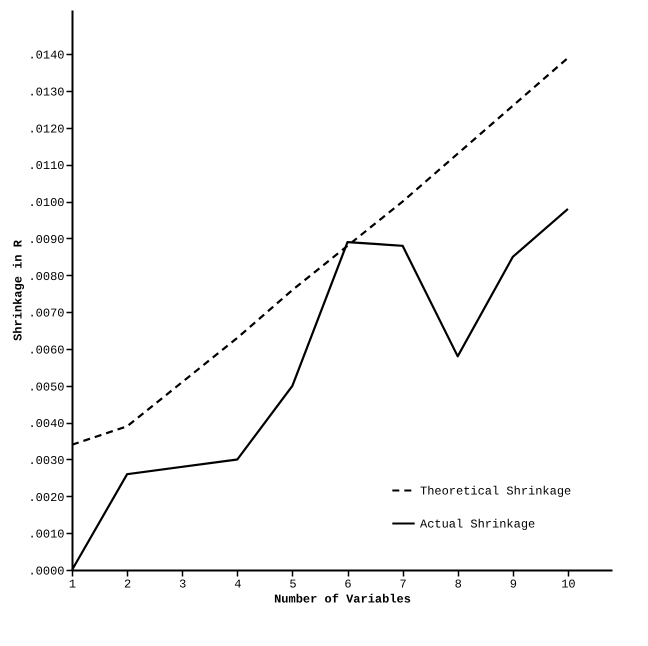 This screenshot has width=648, height=646. I want to click on y-tick-label: .0100, so click(46, 203).